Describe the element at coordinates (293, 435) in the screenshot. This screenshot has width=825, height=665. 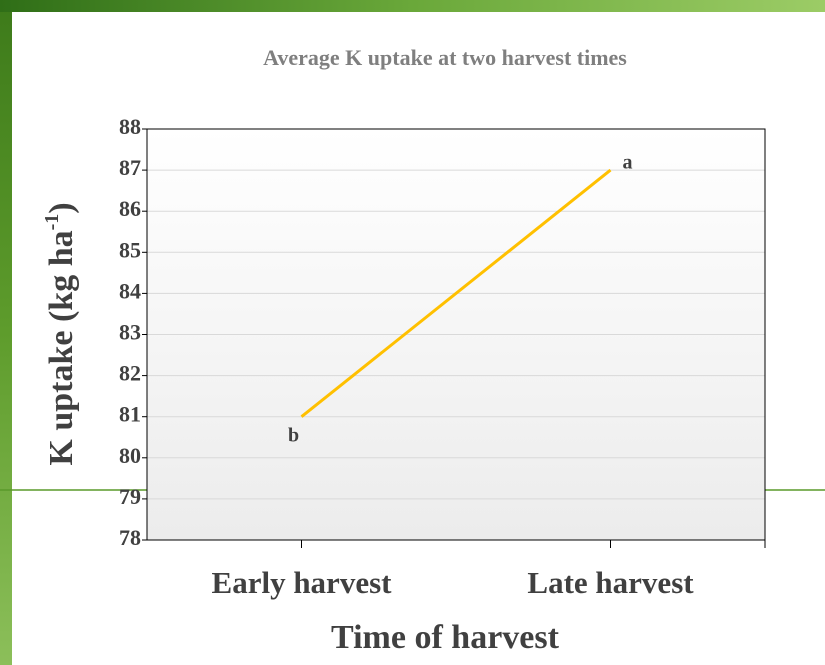
I see `point-annotation: b` at that location.